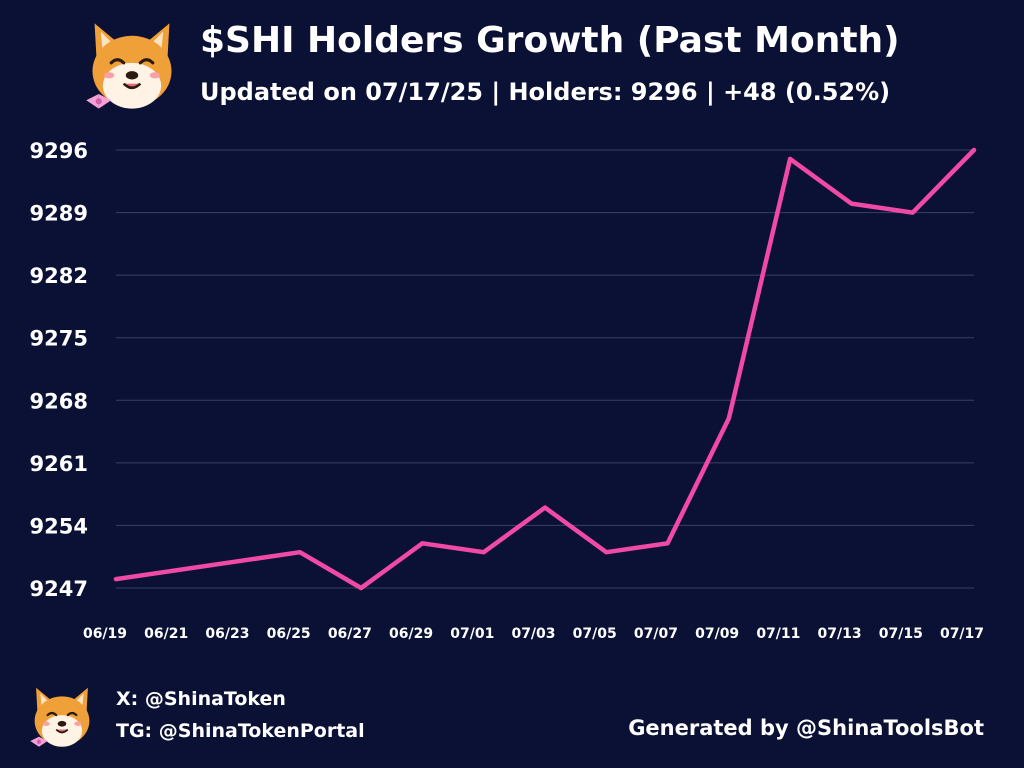 This screenshot has width=1024, height=768. What do you see at coordinates (472, 634) in the screenshot?
I see `x-tick-label: 07/01` at bounding box center [472, 634].